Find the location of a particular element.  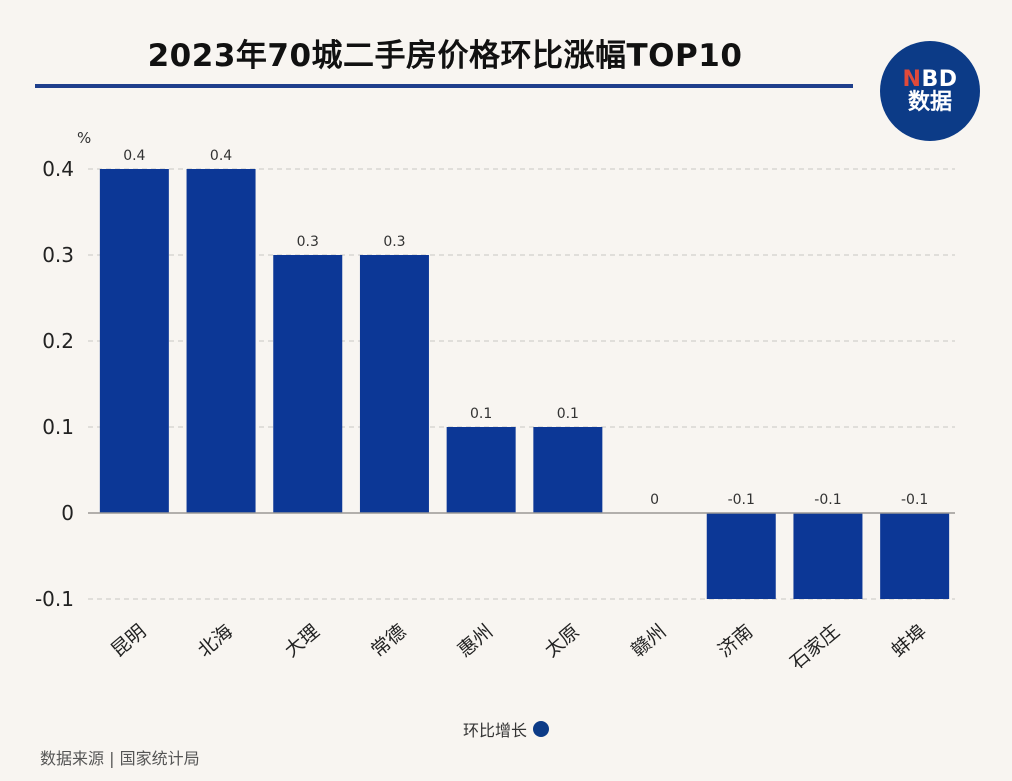

x-category-label: 北海 is located at coordinates (215, 640).